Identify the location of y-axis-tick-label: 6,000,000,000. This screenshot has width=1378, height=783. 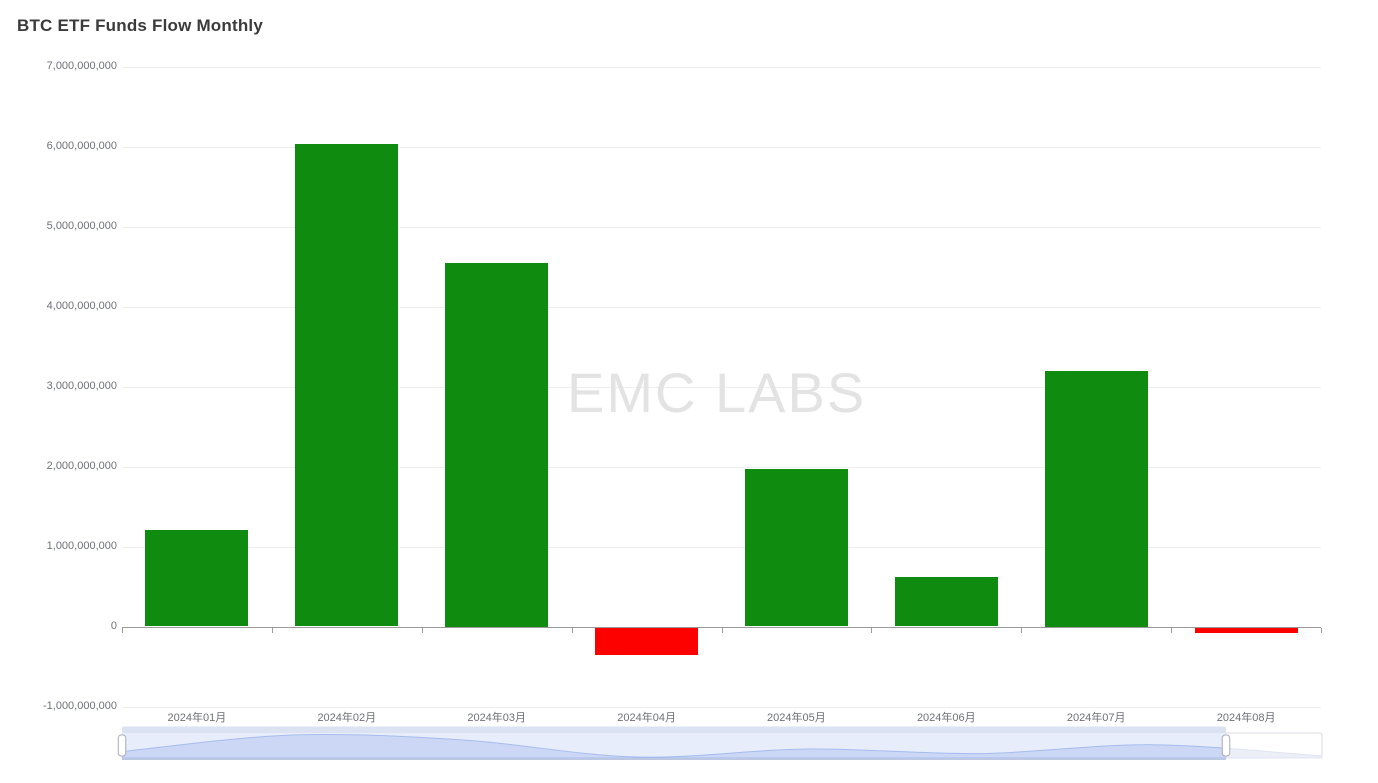
(81, 146).